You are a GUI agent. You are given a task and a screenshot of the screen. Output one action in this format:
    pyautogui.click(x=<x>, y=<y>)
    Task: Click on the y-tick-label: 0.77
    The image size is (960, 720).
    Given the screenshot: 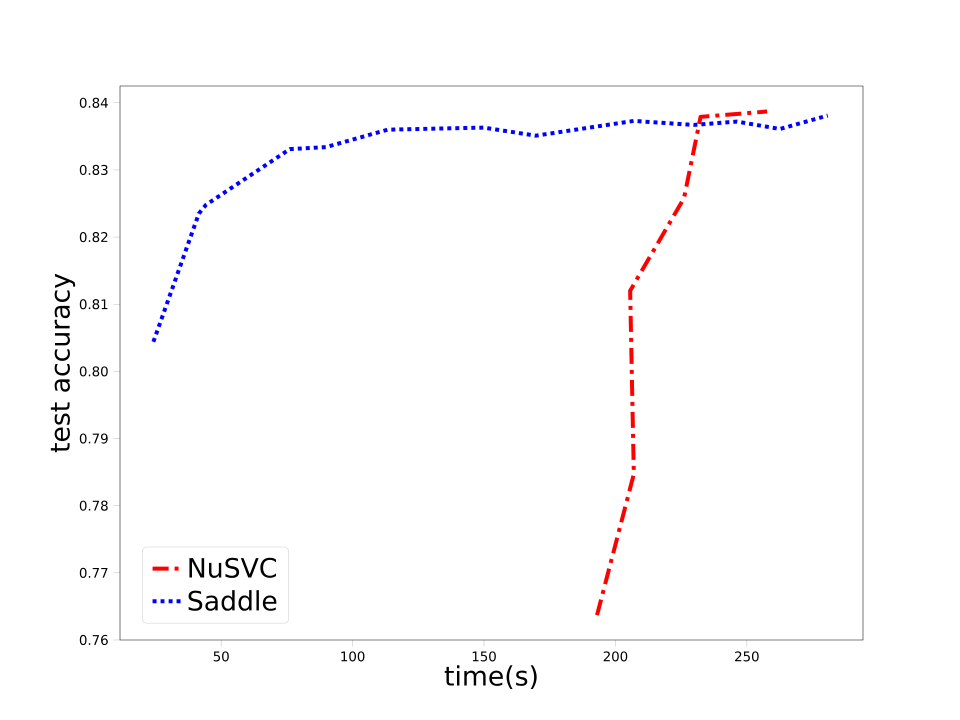 What is the action you would take?
    pyautogui.click(x=94, y=573)
    